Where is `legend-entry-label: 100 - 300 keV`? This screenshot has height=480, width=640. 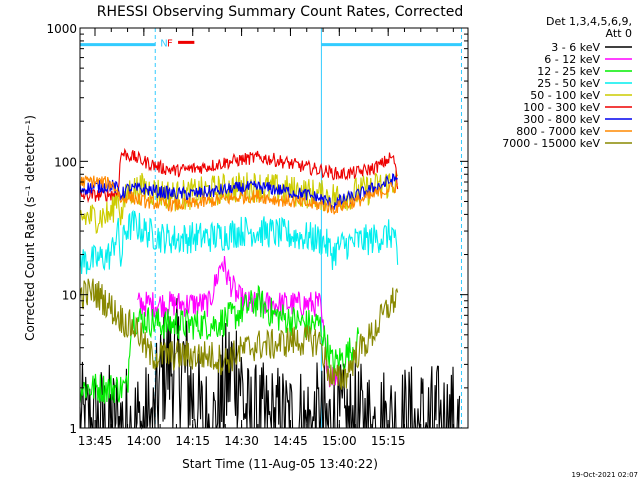
legend-entry-label: 100 - 300 keV is located at coordinates (561, 107).